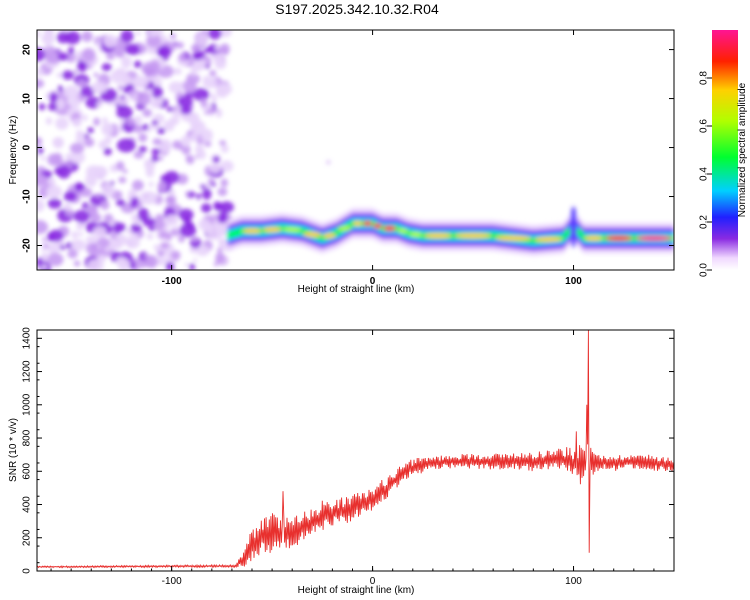 The height and width of the screenshot is (600, 750). What do you see at coordinates (27, 504) in the screenshot?
I see `snr-ytick-label: 400` at bounding box center [27, 504].